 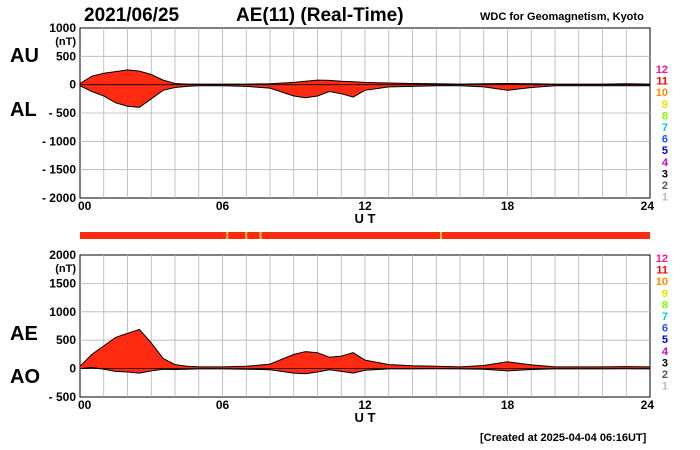 I want to click on created-timestamp: [Created at 2025-04-04 06:16UT], so click(x=563, y=438).